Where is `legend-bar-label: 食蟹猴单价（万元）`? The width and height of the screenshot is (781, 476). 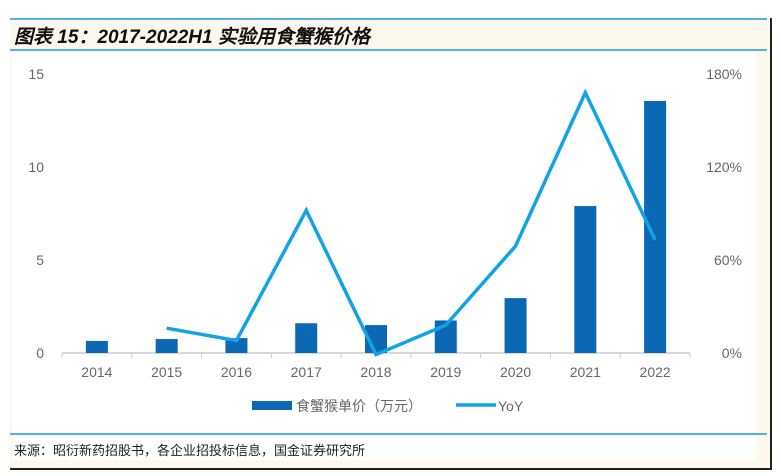 legend-bar-label: 食蟹猴单价（万元） is located at coordinates (359, 406).